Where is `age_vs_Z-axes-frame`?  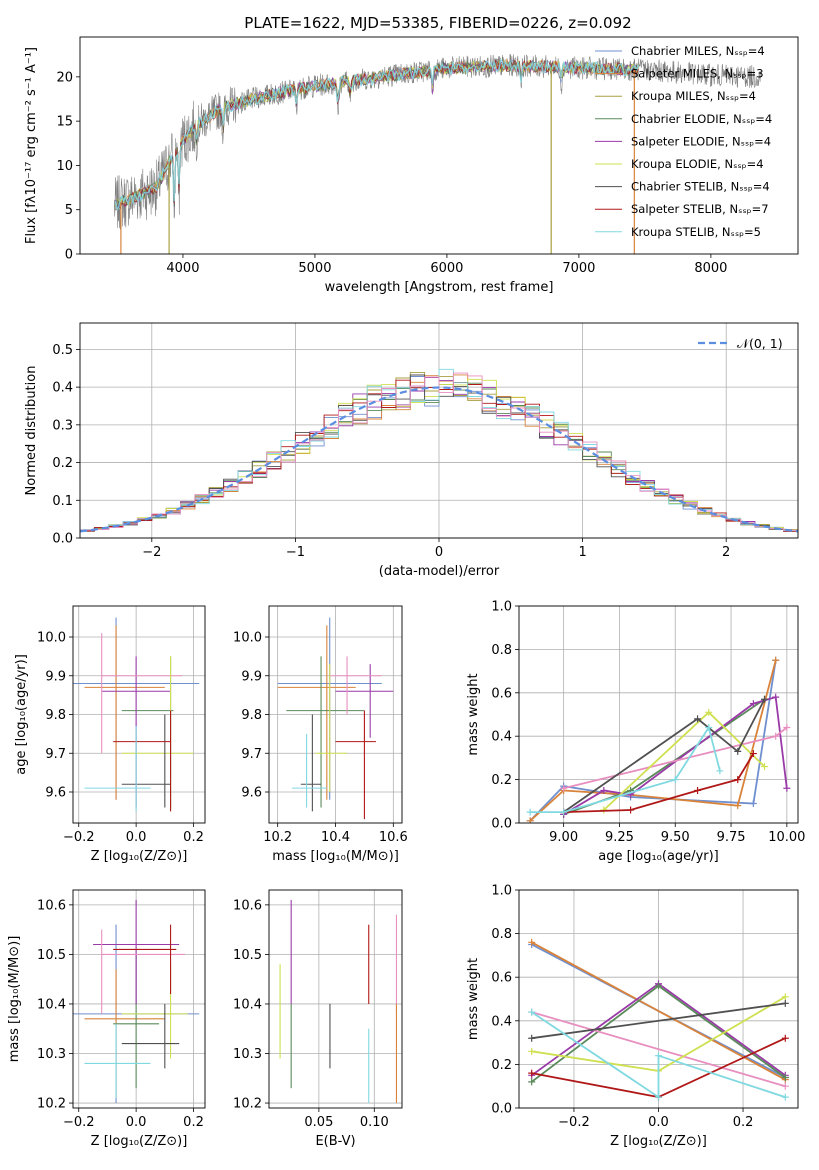 age_vs_Z-axes-frame is located at coordinates (139, 714).